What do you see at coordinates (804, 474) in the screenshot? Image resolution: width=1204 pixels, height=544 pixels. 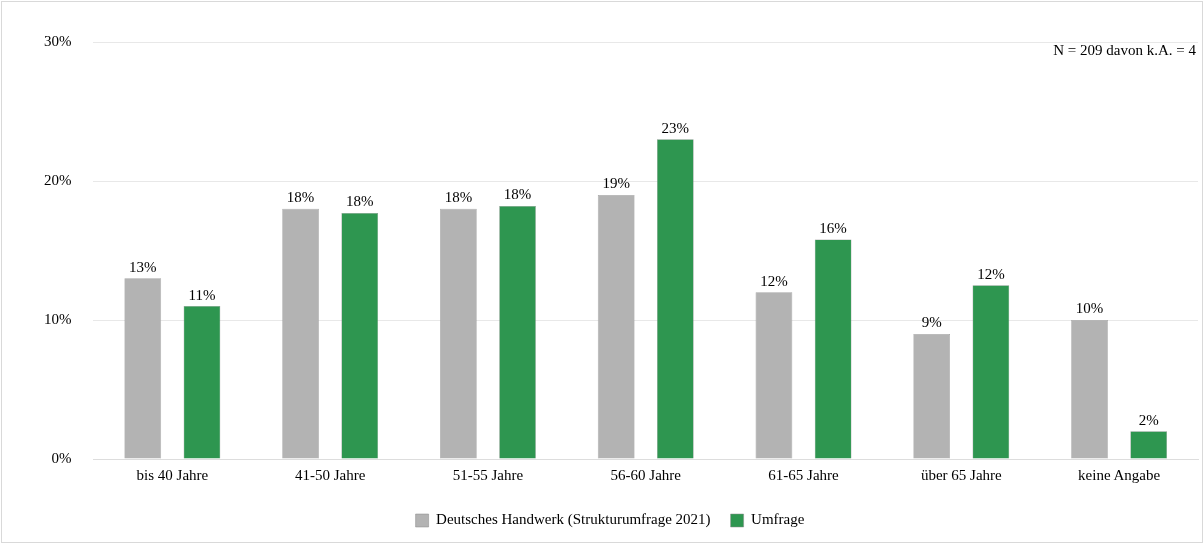 I see `x-tick-label: 61-65 Jahre` at bounding box center [804, 474].